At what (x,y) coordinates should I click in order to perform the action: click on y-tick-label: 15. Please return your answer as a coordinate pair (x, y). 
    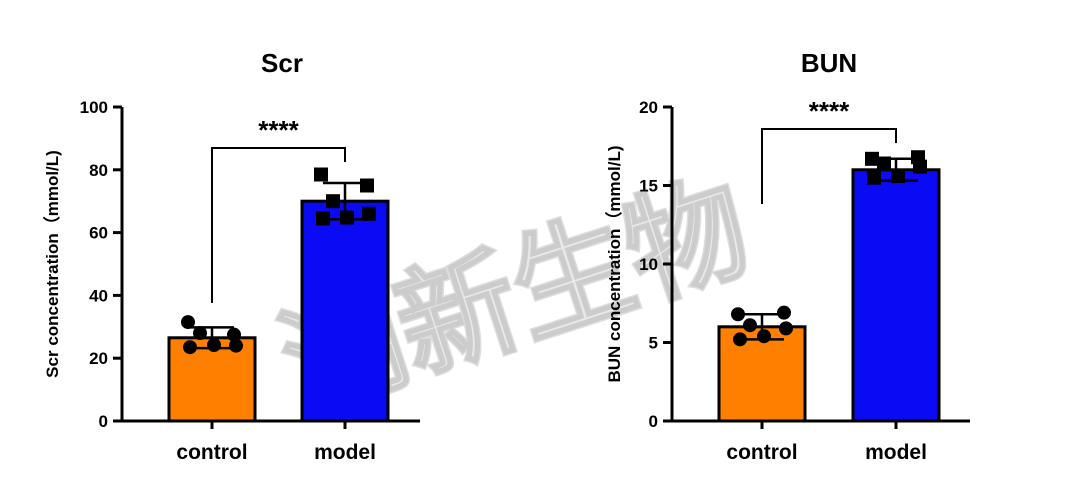
    Looking at the image, I should click on (648, 186).